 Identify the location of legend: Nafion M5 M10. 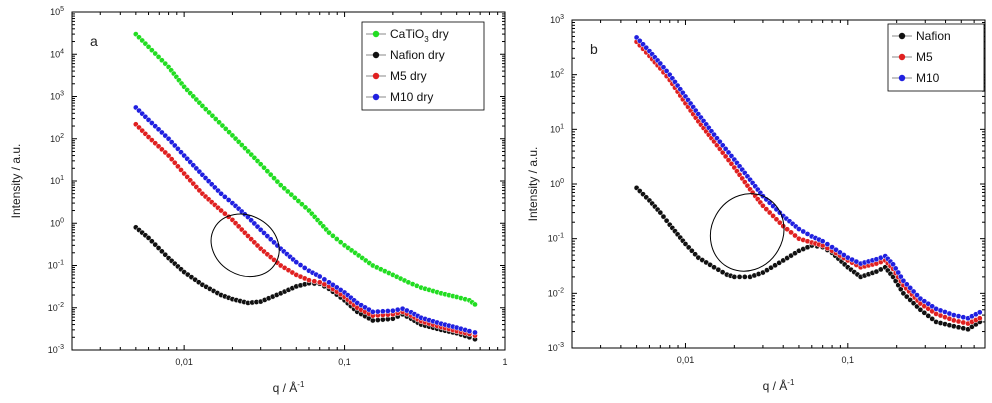
(936, 57).